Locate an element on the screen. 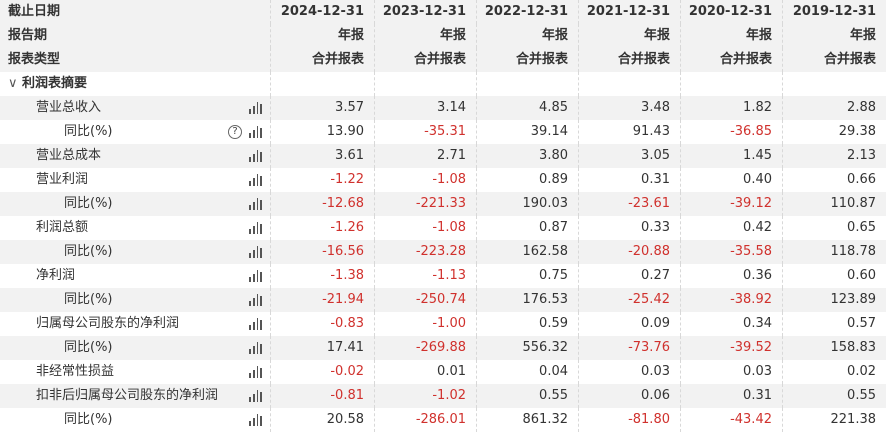  header-date: 2019-12-31 is located at coordinates (834, 12).